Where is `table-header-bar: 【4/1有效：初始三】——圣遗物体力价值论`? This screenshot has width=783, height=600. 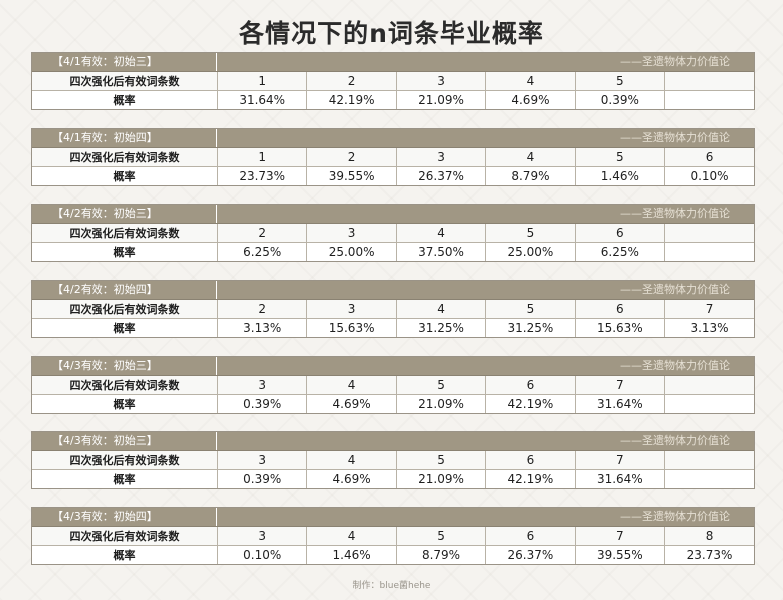
table-header-bar: 【4/1有效：初始三】——圣遗物体力价值论 is located at coordinates (393, 62).